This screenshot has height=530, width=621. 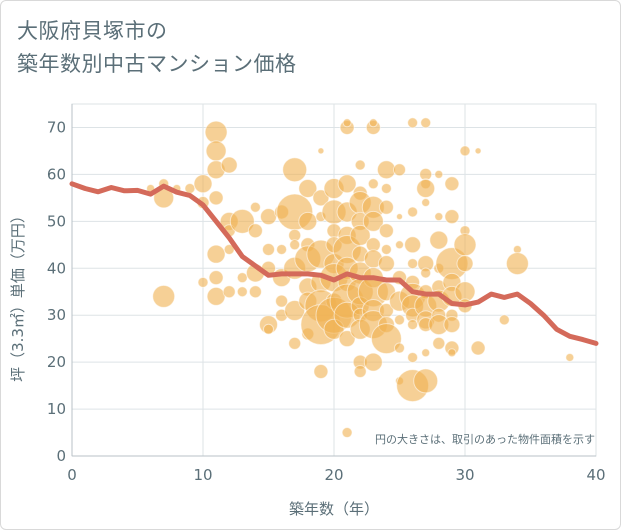 I want to click on x-tick-labels: 0 10 20 30 40, so click(x=336, y=475).